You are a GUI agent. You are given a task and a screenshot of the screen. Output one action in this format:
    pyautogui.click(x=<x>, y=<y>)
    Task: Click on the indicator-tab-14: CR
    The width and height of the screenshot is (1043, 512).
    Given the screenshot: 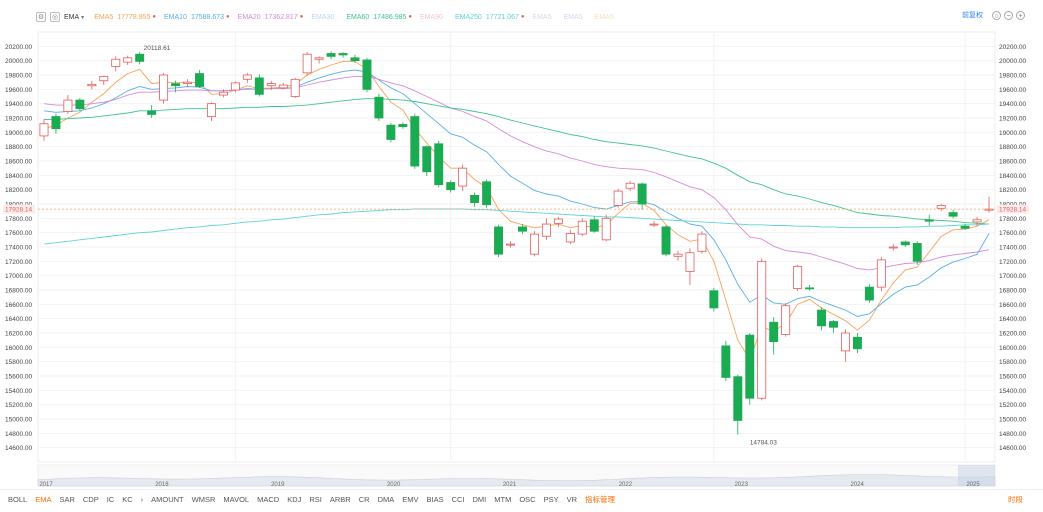 What is the action you would take?
    pyautogui.click(x=364, y=499)
    